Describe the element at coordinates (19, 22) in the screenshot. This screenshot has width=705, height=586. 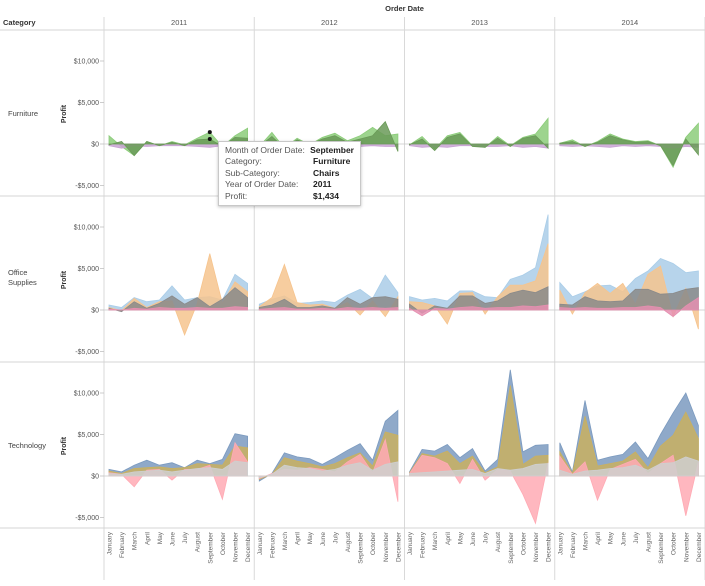
I see `category-header: Category` at that location.